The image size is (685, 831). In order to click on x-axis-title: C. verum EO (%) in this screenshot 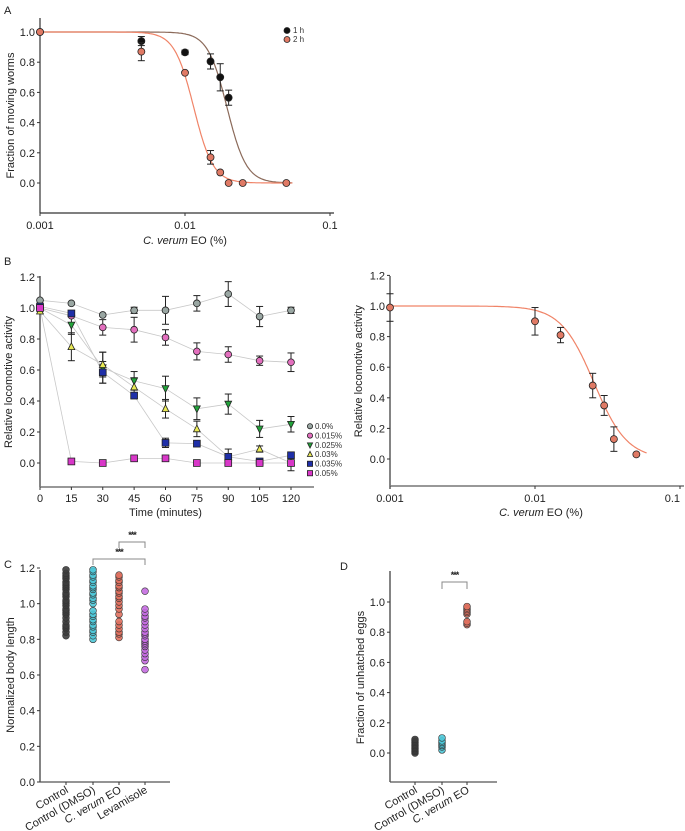, I will do `click(185, 241)`.